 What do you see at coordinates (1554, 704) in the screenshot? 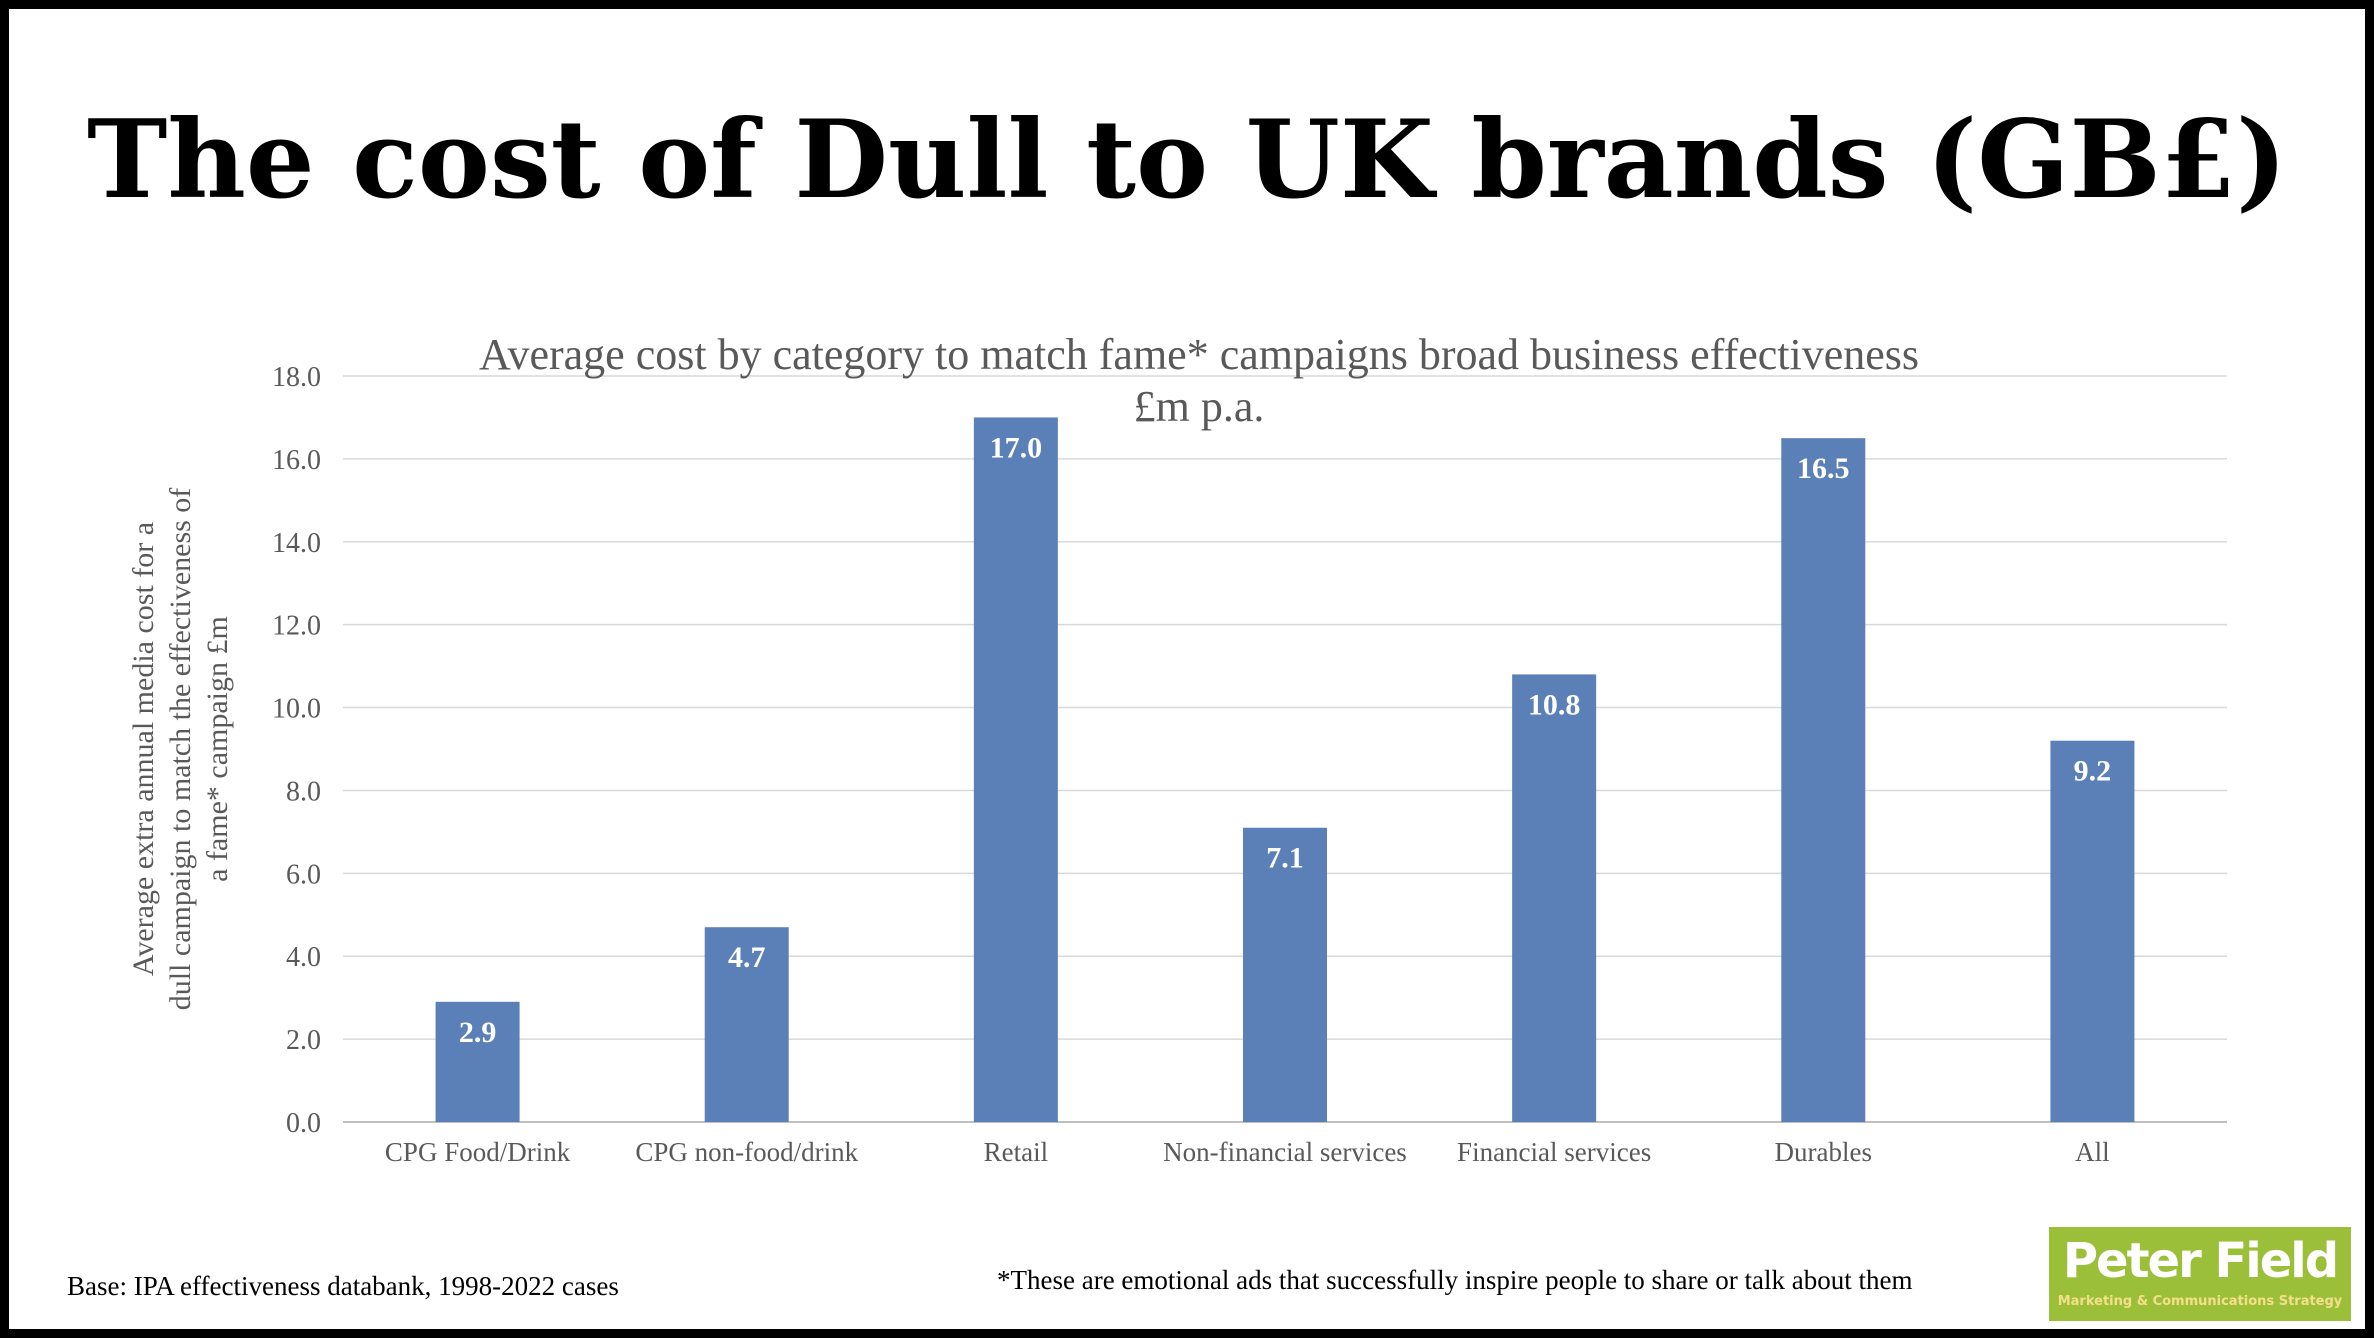
I see `data-label: 10.8` at bounding box center [1554, 704].